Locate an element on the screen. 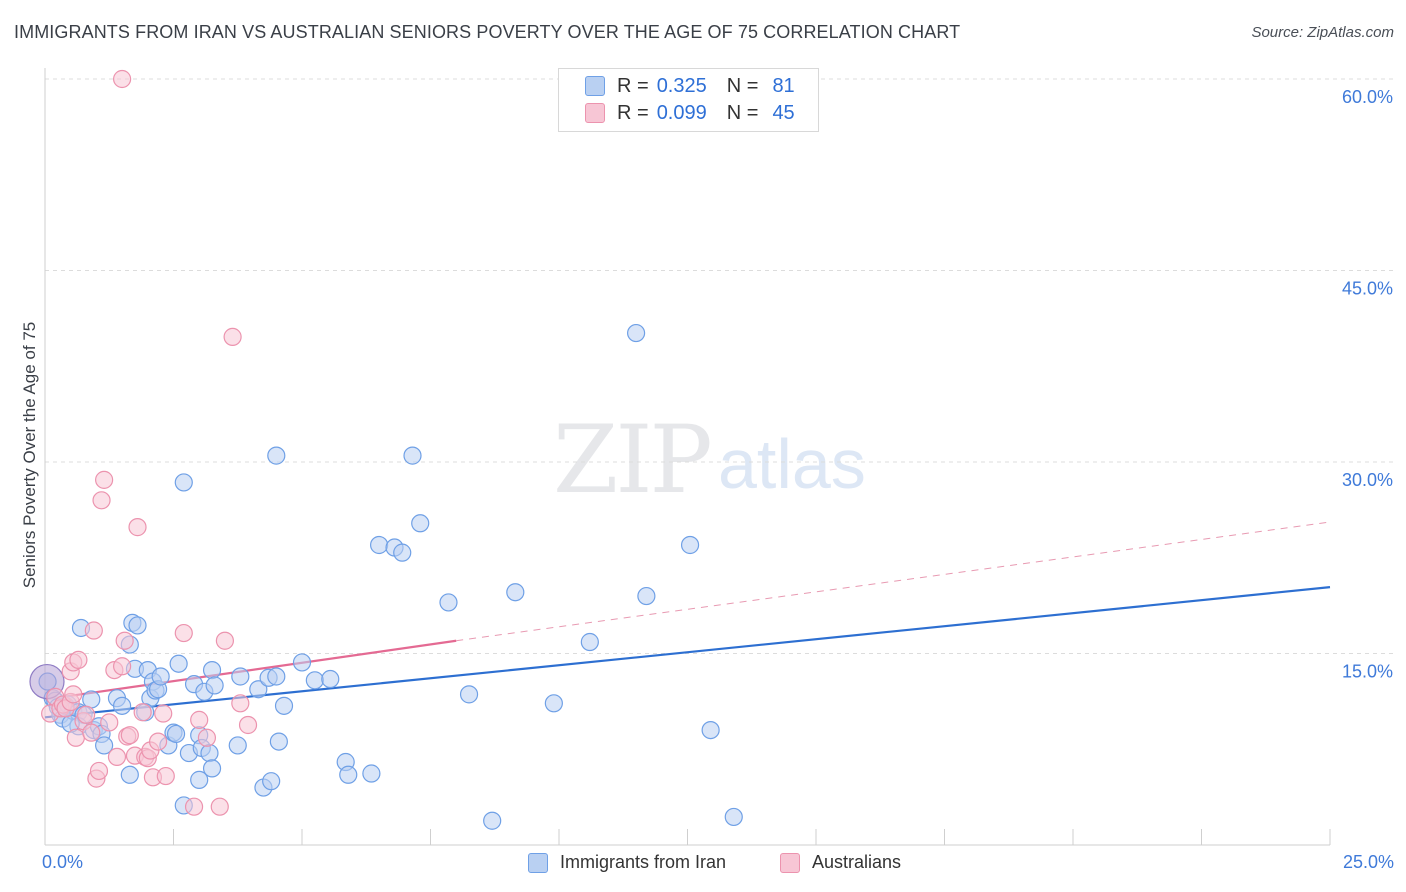  legend-n-value: 81 is located at coordinates (783, 85).